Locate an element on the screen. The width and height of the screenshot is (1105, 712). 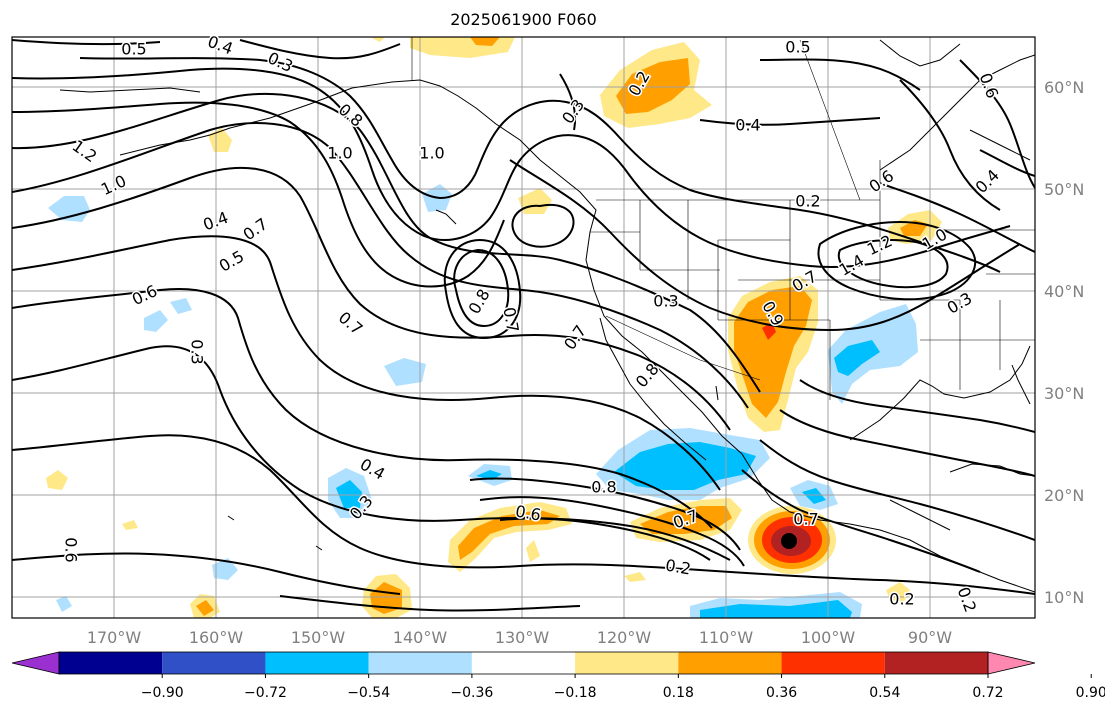
colorbar-tick-label: 0.90 is located at coordinates (1090, 693).